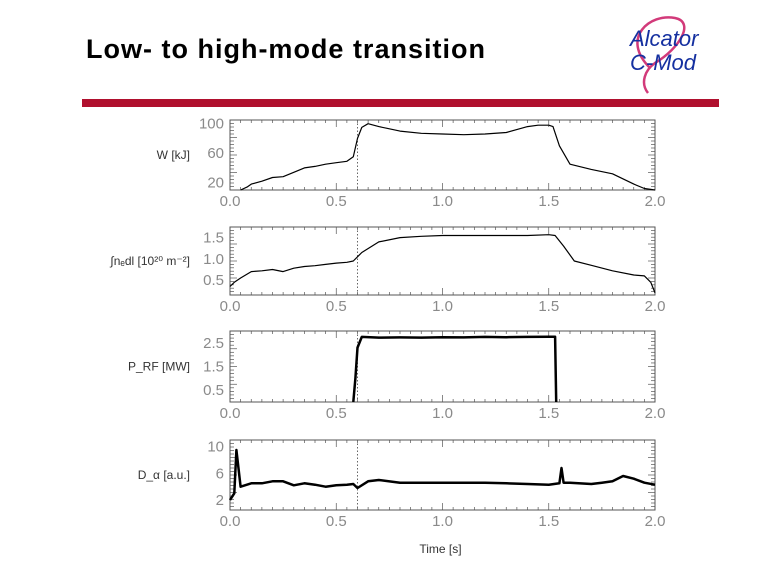 The width and height of the screenshot is (763, 583). What do you see at coordinates (440, 549) in the screenshot?
I see `x-axis-label: Time [s]` at bounding box center [440, 549].